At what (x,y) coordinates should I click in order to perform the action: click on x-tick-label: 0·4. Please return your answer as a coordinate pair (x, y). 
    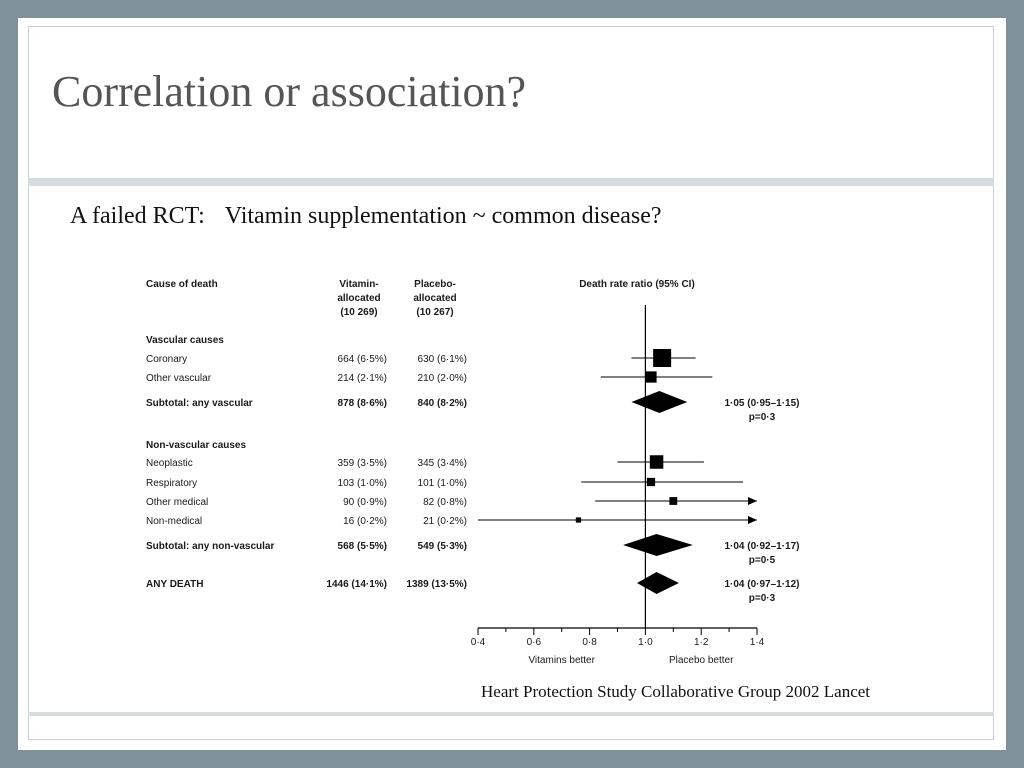
    Looking at the image, I should click on (478, 642).